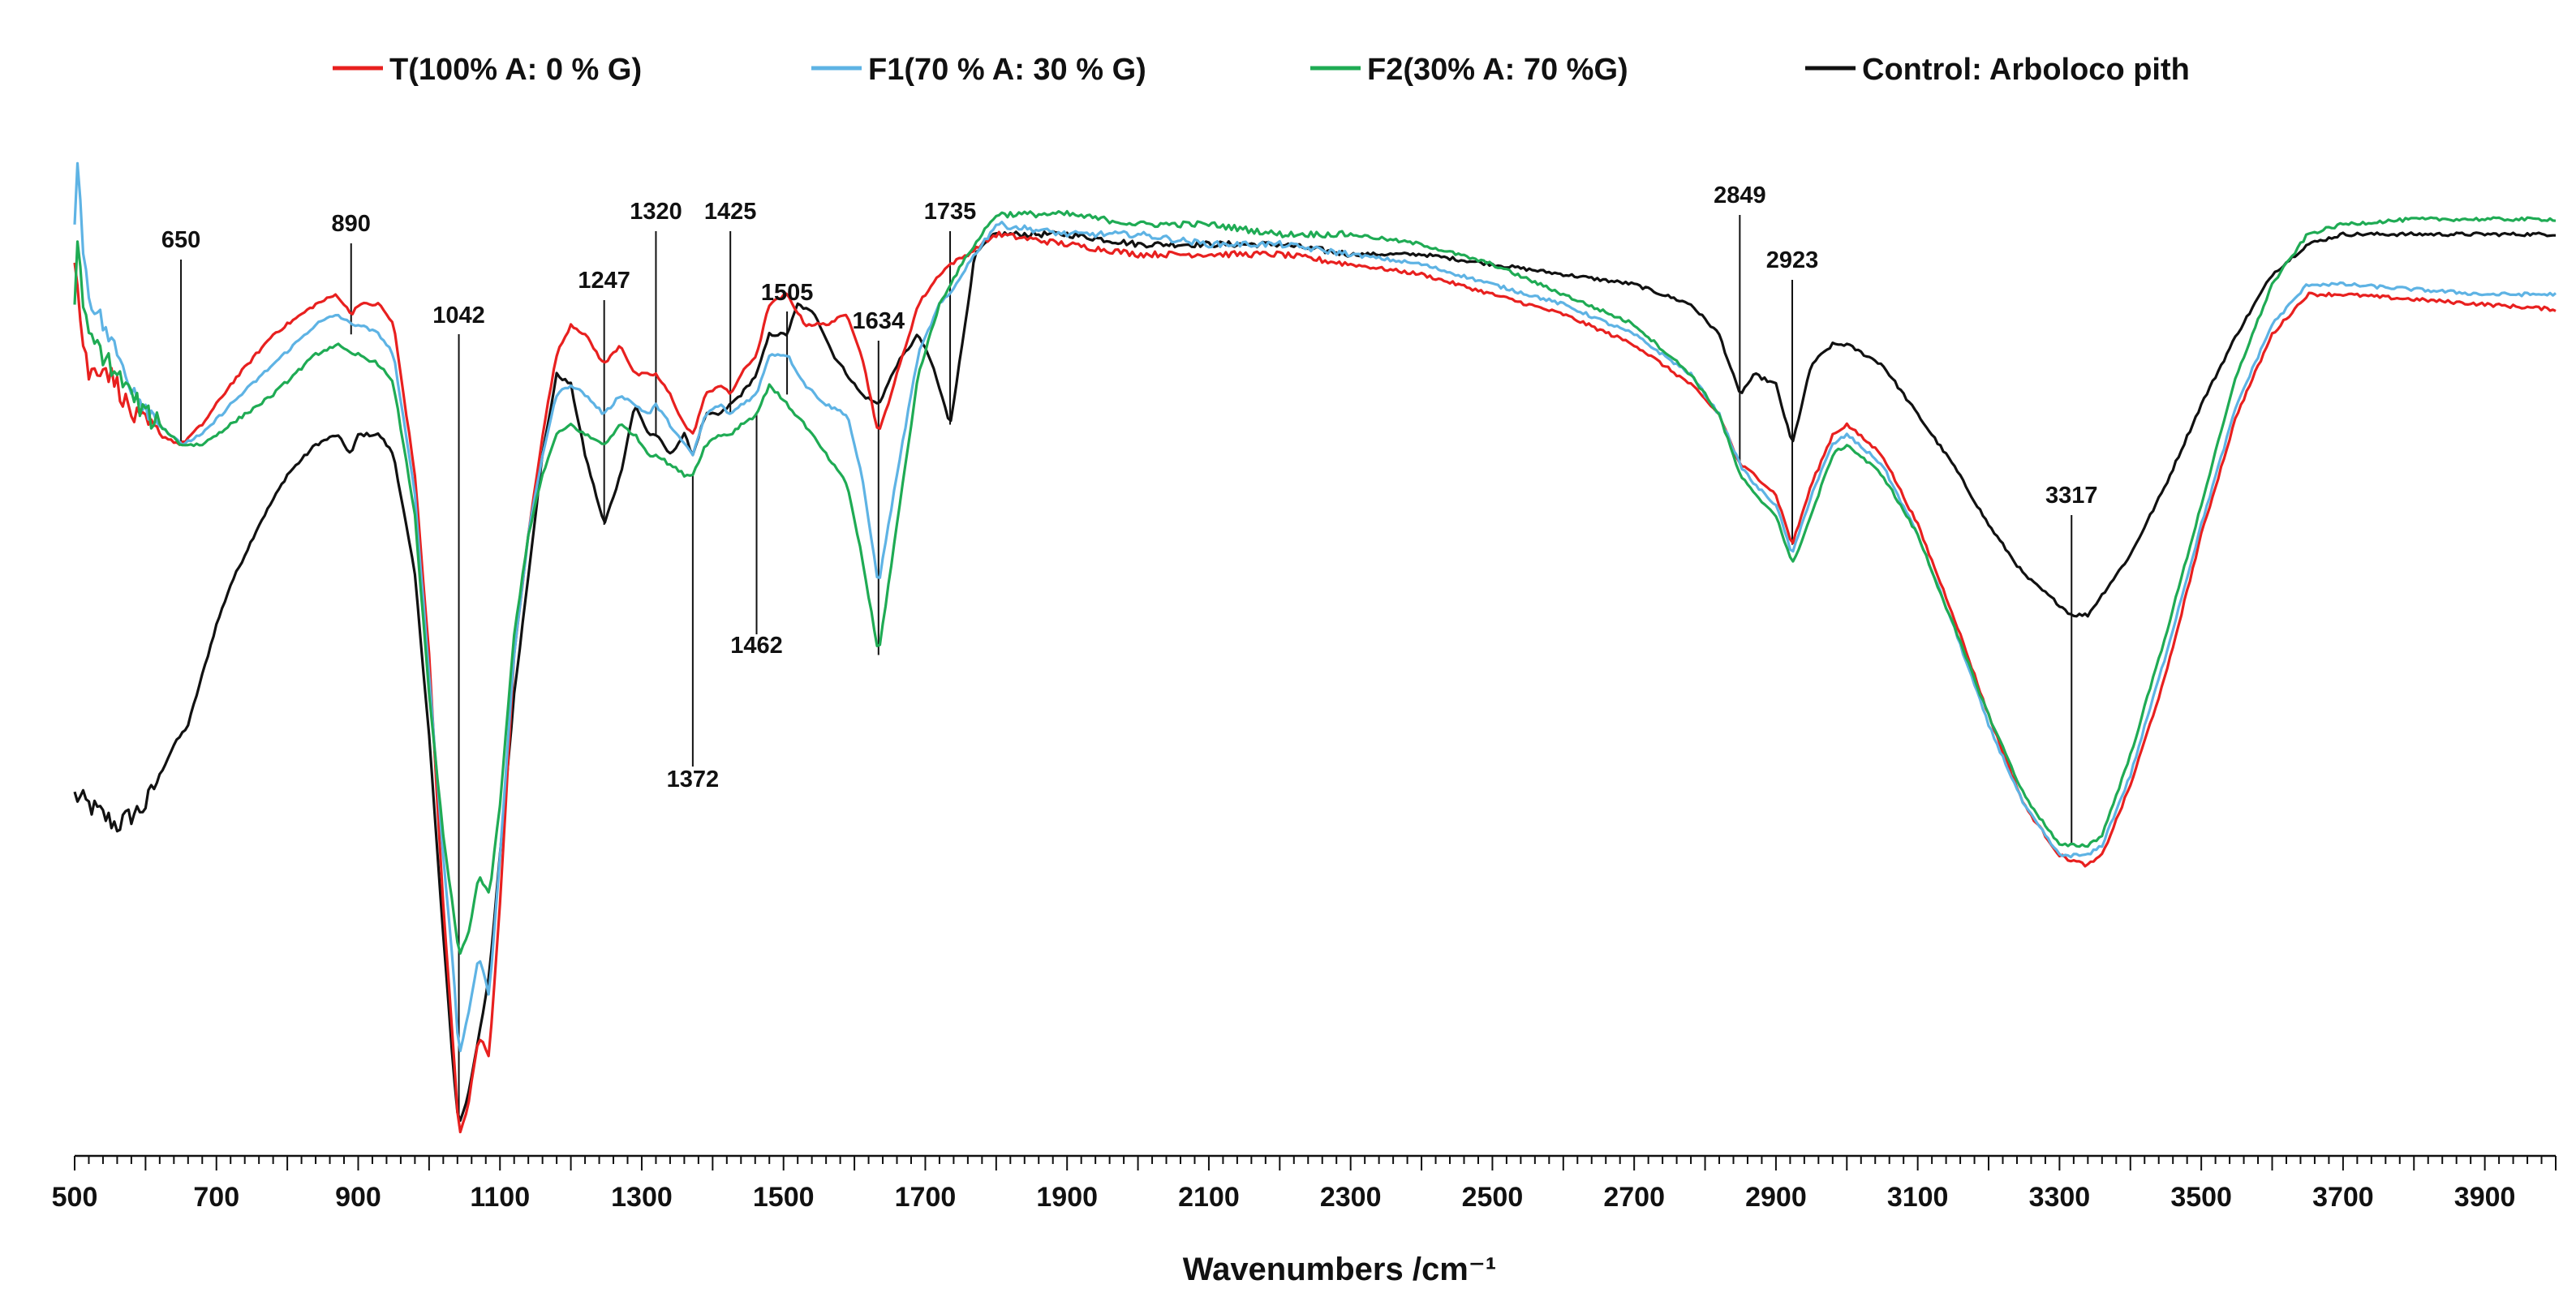 This screenshot has height=1310, width=2576. What do you see at coordinates (1007, 70) in the screenshot?
I see `legend-label-1: F1(70 % A: 30 % G)` at bounding box center [1007, 70].